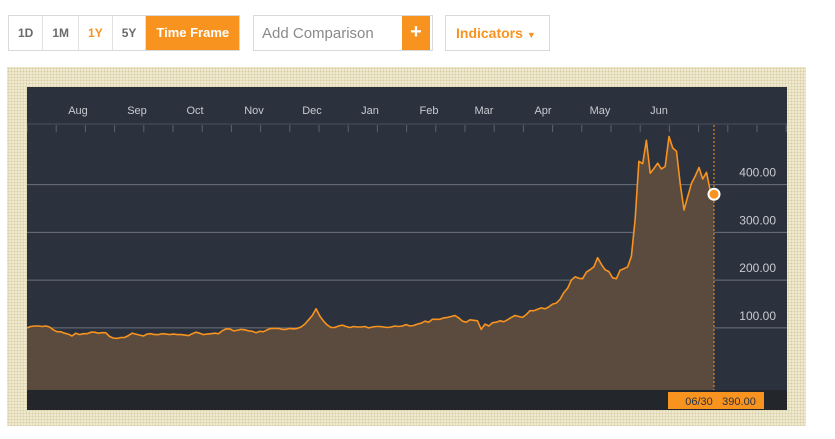 This screenshot has height=439, width=835. I want to click on range-5y-button: 5Y, so click(130, 33).